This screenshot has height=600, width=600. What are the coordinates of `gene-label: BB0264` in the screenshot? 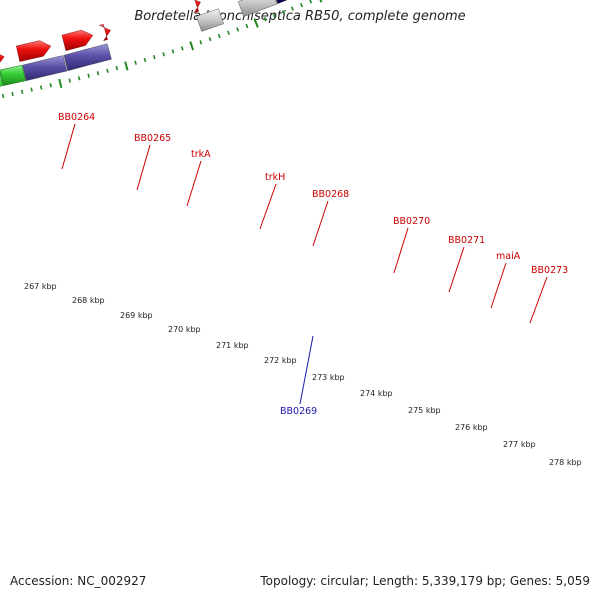 It's located at (76, 117).